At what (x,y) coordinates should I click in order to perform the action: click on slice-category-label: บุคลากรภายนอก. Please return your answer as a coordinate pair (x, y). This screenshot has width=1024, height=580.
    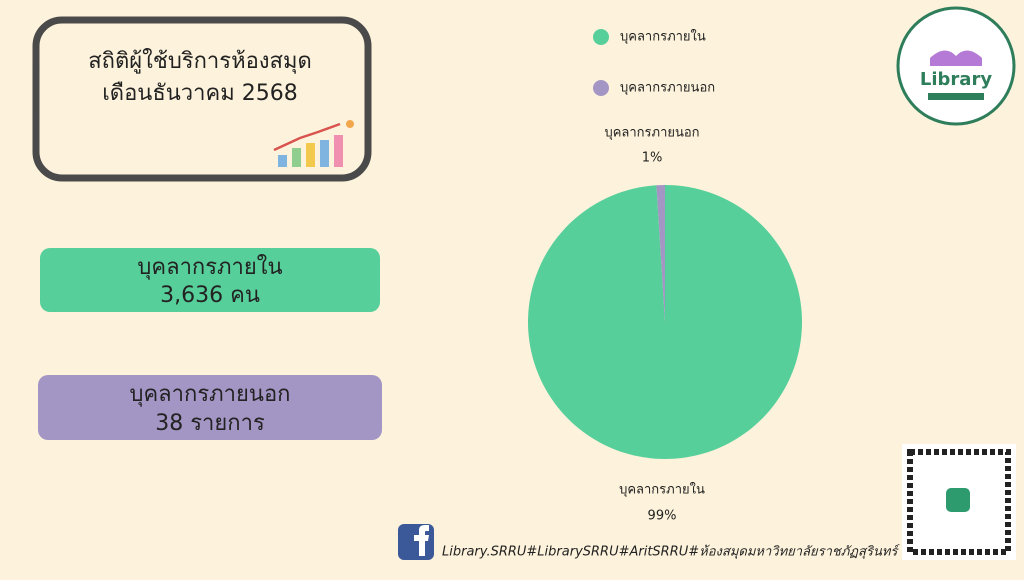
    Looking at the image, I should click on (651, 133).